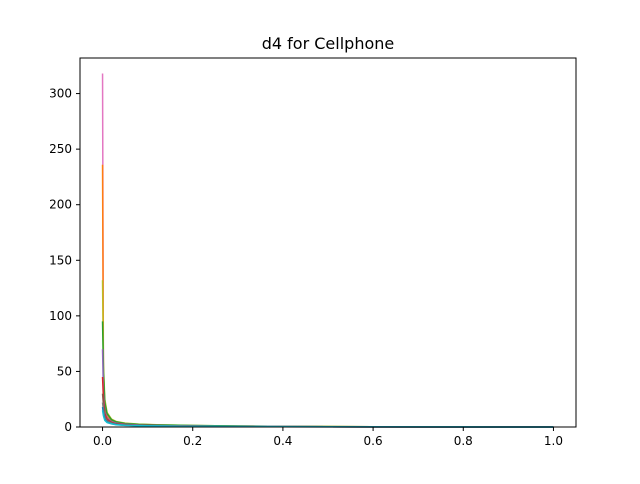 The height and width of the screenshot is (484, 640). Describe the element at coordinates (60, 316) in the screenshot. I see `y-tick-label: 100` at that location.